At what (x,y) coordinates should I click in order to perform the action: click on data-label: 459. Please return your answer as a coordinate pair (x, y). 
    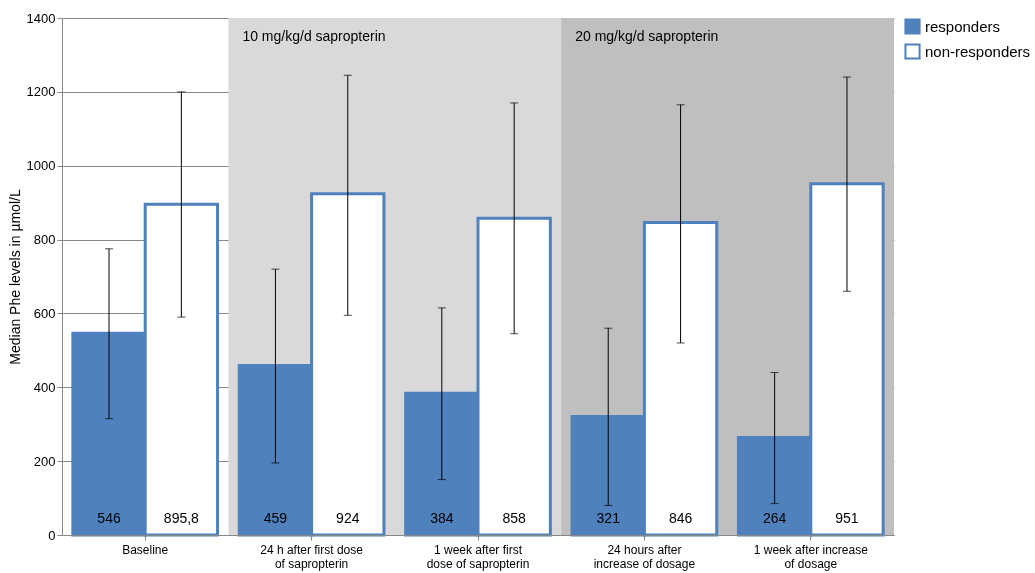
    Looking at the image, I should click on (275, 518).